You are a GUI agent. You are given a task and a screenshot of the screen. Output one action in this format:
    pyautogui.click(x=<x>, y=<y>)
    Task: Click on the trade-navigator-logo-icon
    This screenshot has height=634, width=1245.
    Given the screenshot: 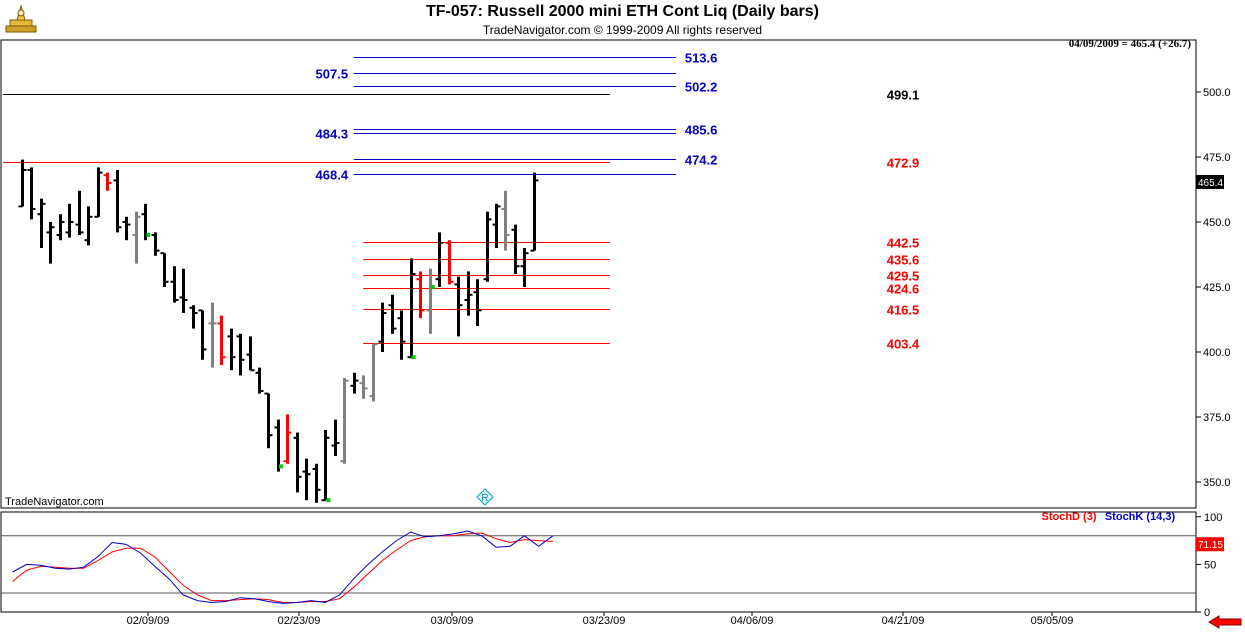 What is the action you would take?
    pyautogui.click(x=21, y=19)
    